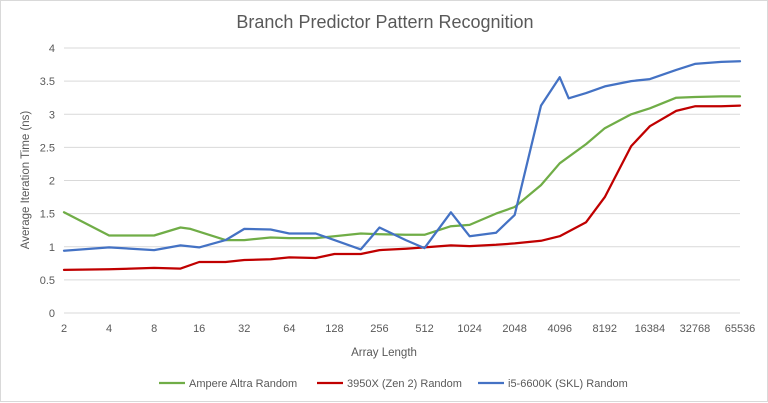 The image size is (768, 403). What do you see at coordinates (52, 248) in the screenshot?
I see `y-tick-label: 1` at bounding box center [52, 248].